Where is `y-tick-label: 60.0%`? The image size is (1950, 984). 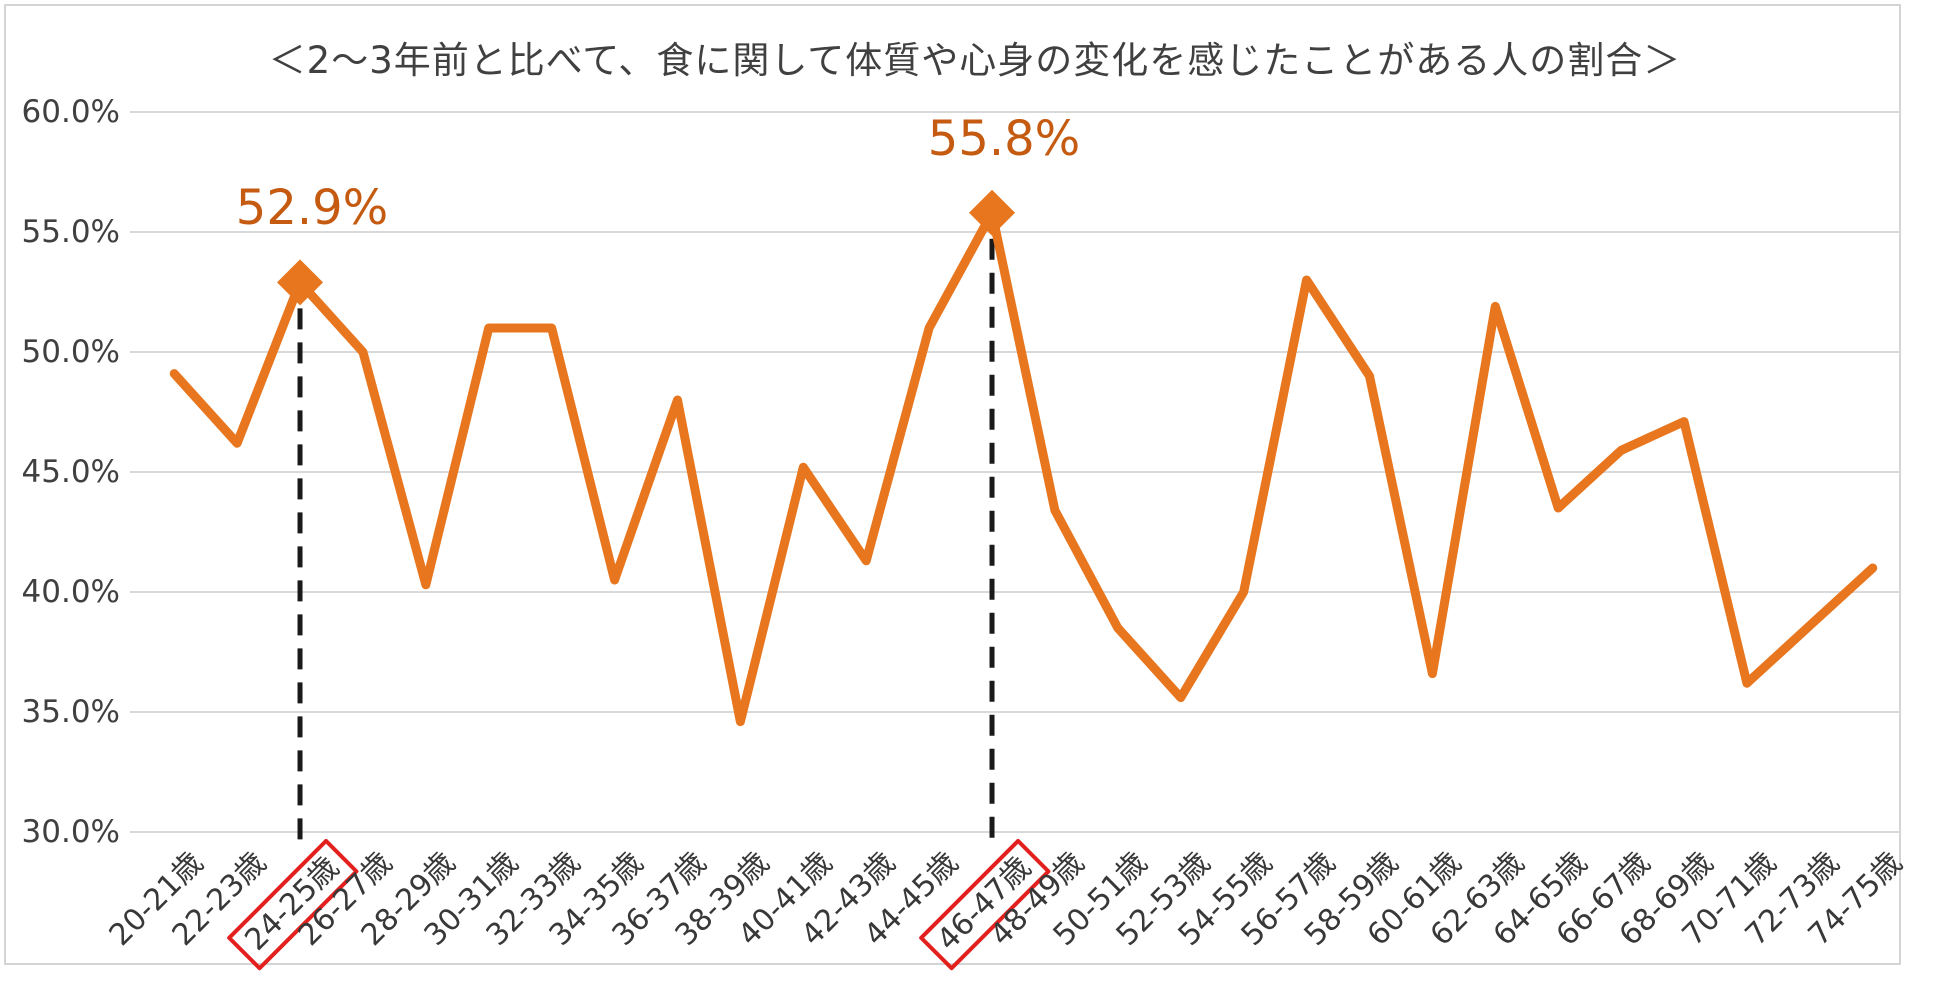 y-tick-label: 60.0% is located at coordinates (70, 112).